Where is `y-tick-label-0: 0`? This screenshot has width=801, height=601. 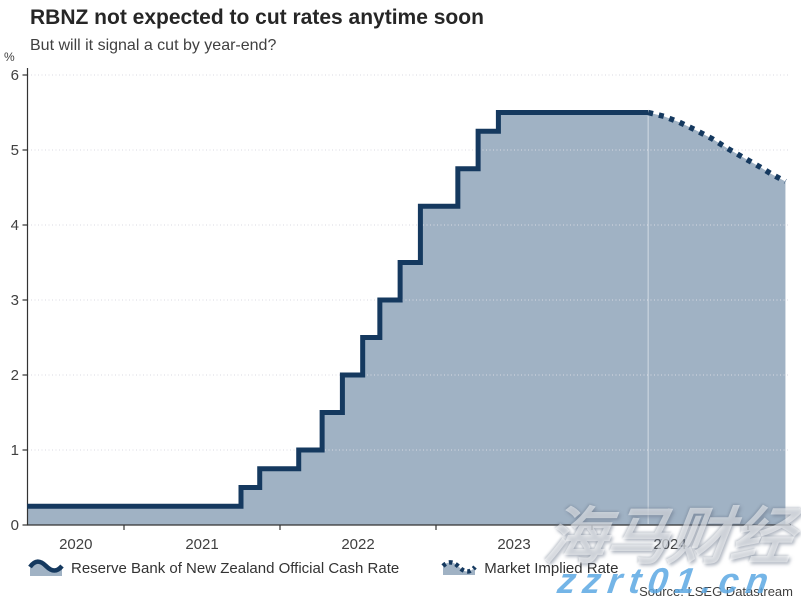
y-tick-label-0: 0 is located at coordinates (15, 525).